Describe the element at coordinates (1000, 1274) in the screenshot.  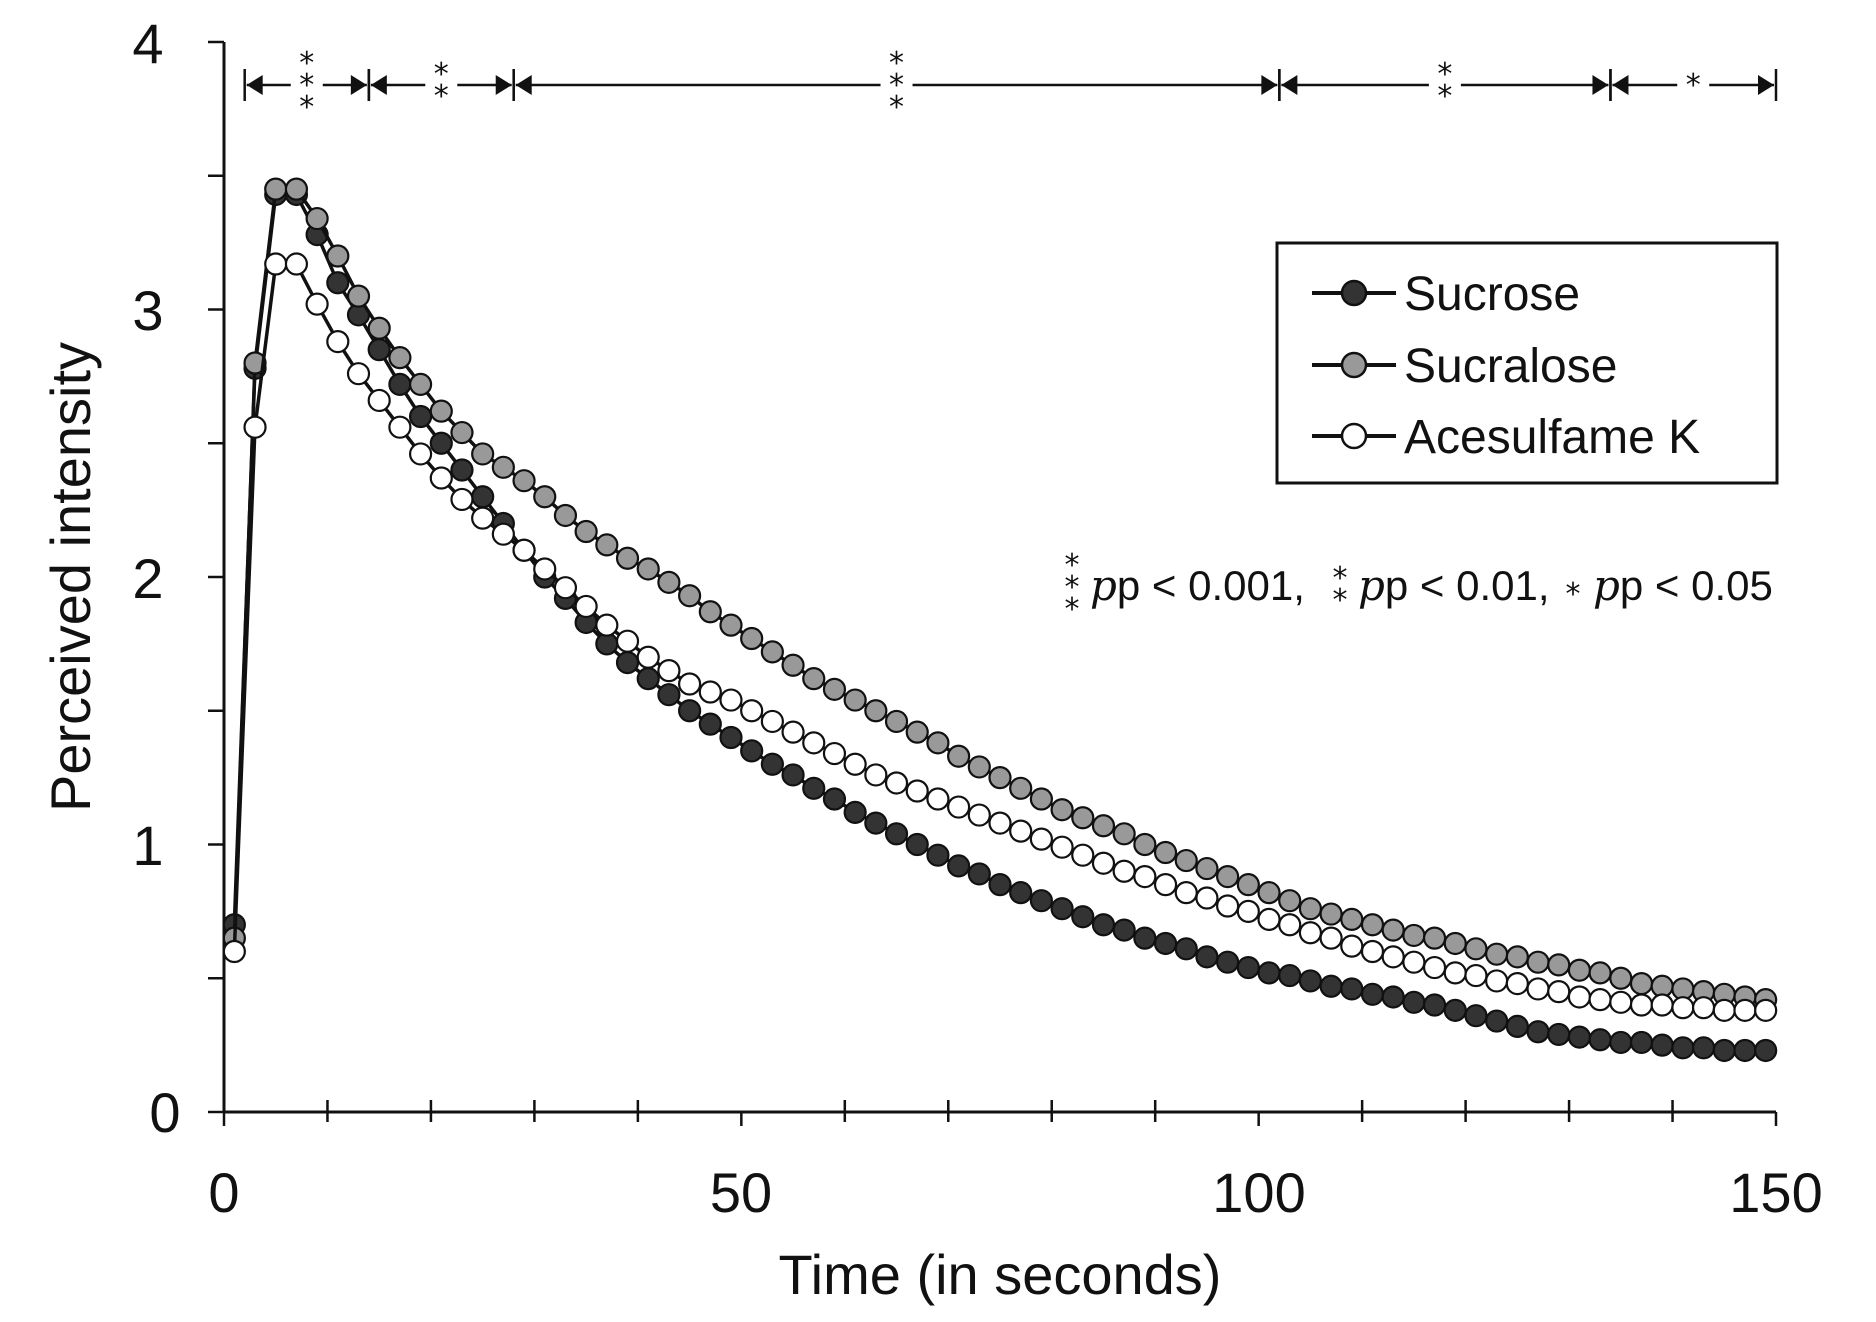
I see `x-axis-title: Time (in seconds)` at that location.